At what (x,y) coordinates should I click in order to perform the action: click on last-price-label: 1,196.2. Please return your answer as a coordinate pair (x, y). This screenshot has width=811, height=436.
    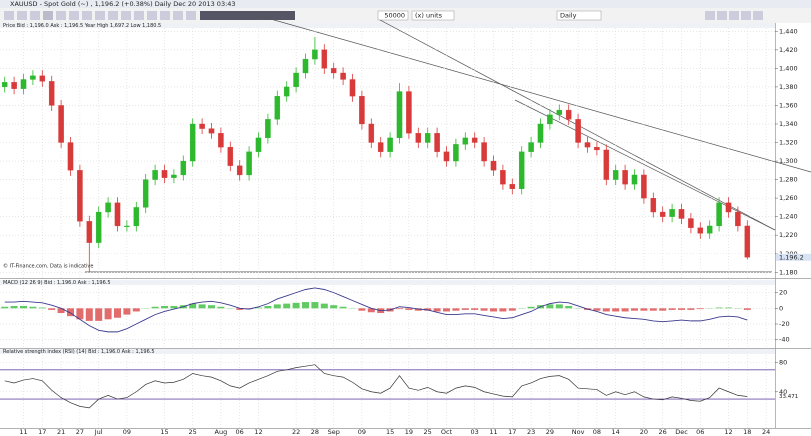
    Looking at the image, I should click on (791, 257).